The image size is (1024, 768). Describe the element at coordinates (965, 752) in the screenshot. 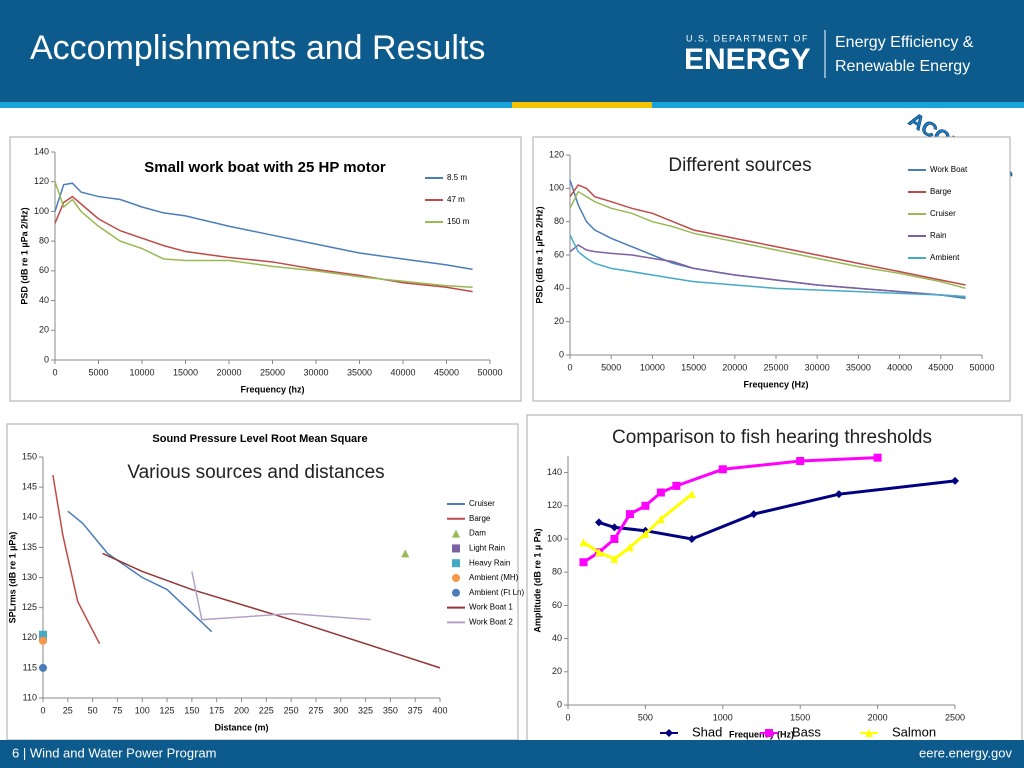

I see `footer-text: eere.energy.gov` at that location.